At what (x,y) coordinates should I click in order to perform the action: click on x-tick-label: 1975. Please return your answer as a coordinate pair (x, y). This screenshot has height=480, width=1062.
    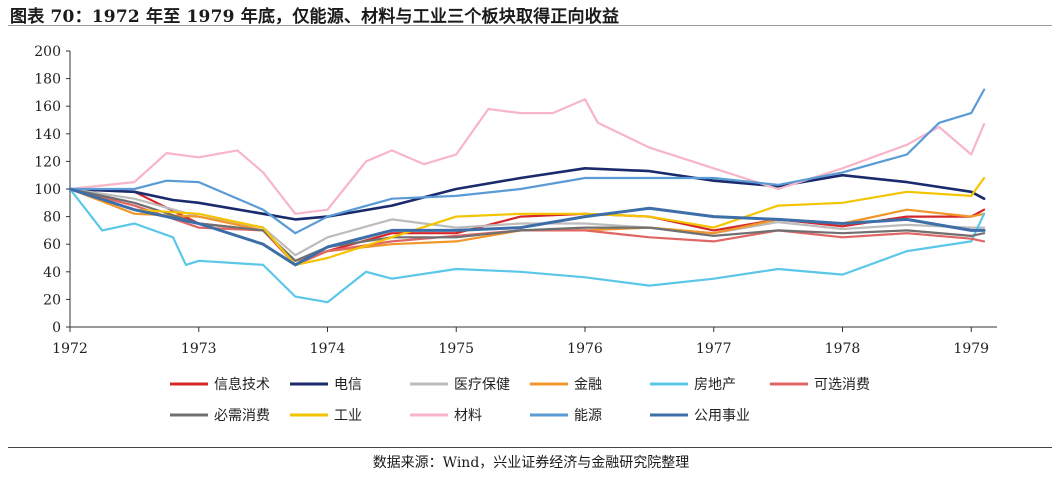
    Looking at the image, I should click on (456, 349).